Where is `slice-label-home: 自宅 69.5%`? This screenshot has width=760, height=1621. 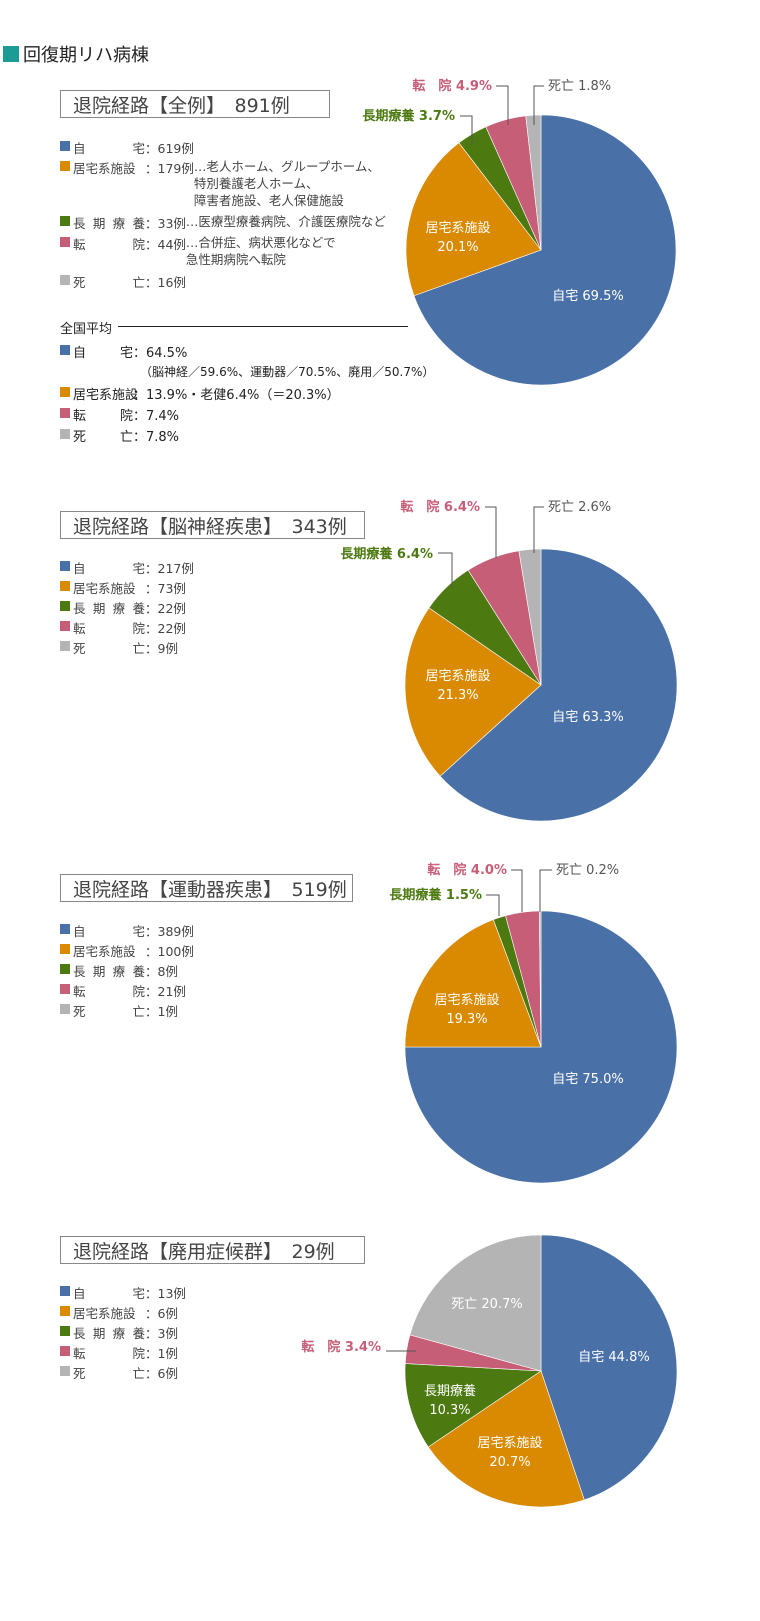 slice-label-home: 自宅 69.5% is located at coordinates (587, 296).